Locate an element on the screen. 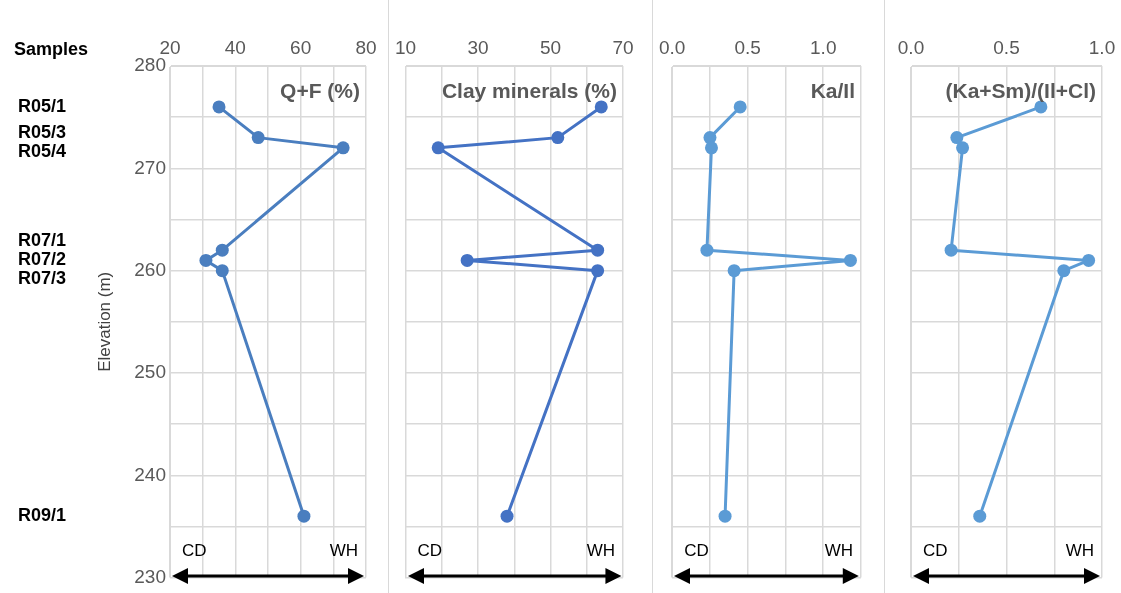 The width and height of the screenshot is (1121, 593). y-tick-label: 270 is located at coordinates (150, 167).